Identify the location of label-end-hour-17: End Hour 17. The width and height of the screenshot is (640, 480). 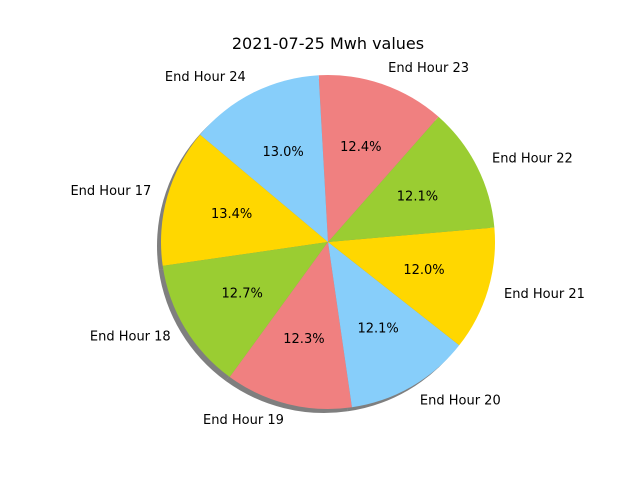
(110, 191).